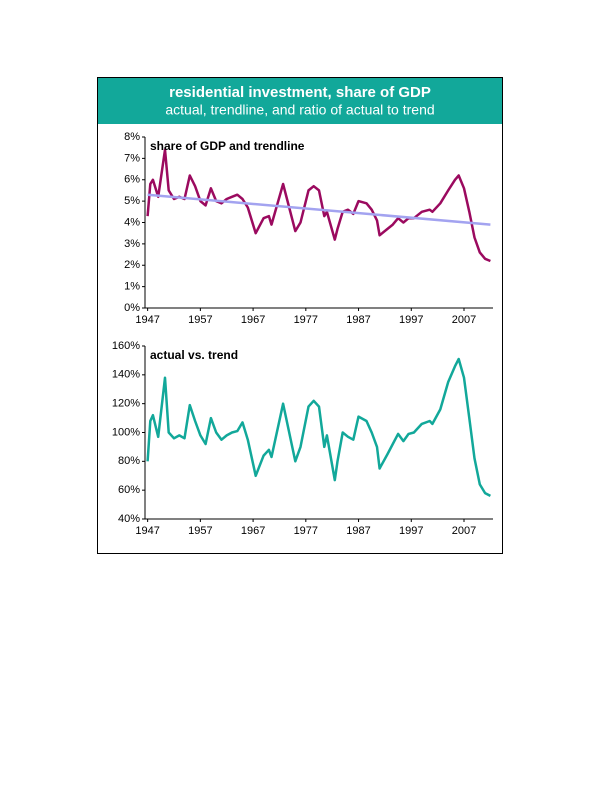 The height and width of the screenshot is (805, 600). I want to click on header-band, so click(300, 101).